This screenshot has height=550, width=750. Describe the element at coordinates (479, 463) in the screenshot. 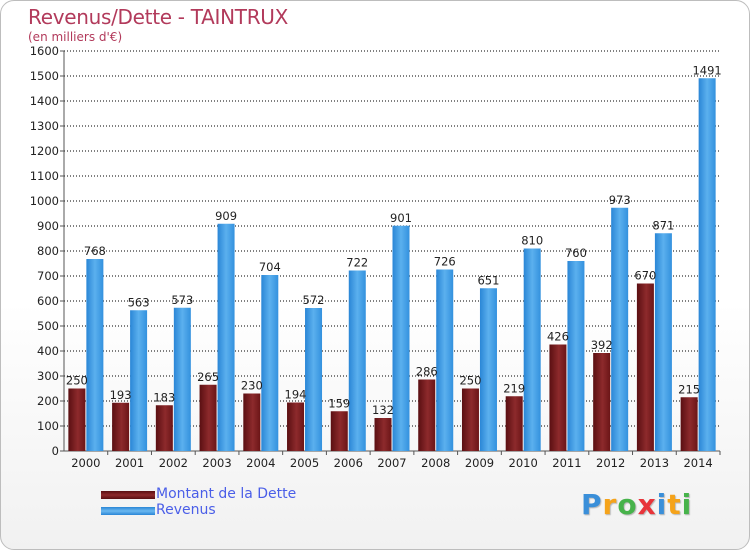

I see `x-tick-label: 2009` at that location.